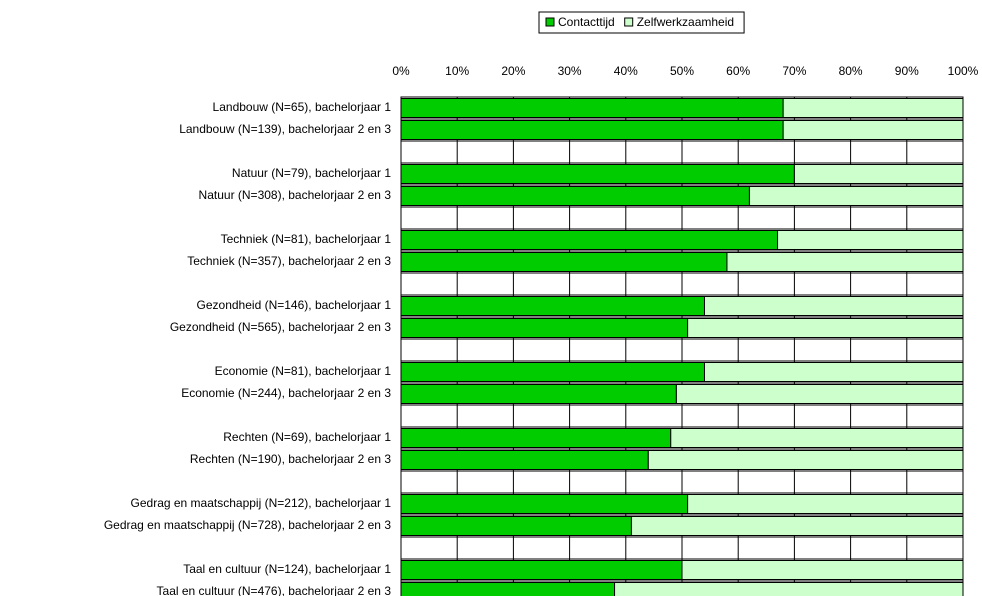  What do you see at coordinates (401, 71) in the screenshot?
I see `x-tick-label: 0%` at bounding box center [401, 71].